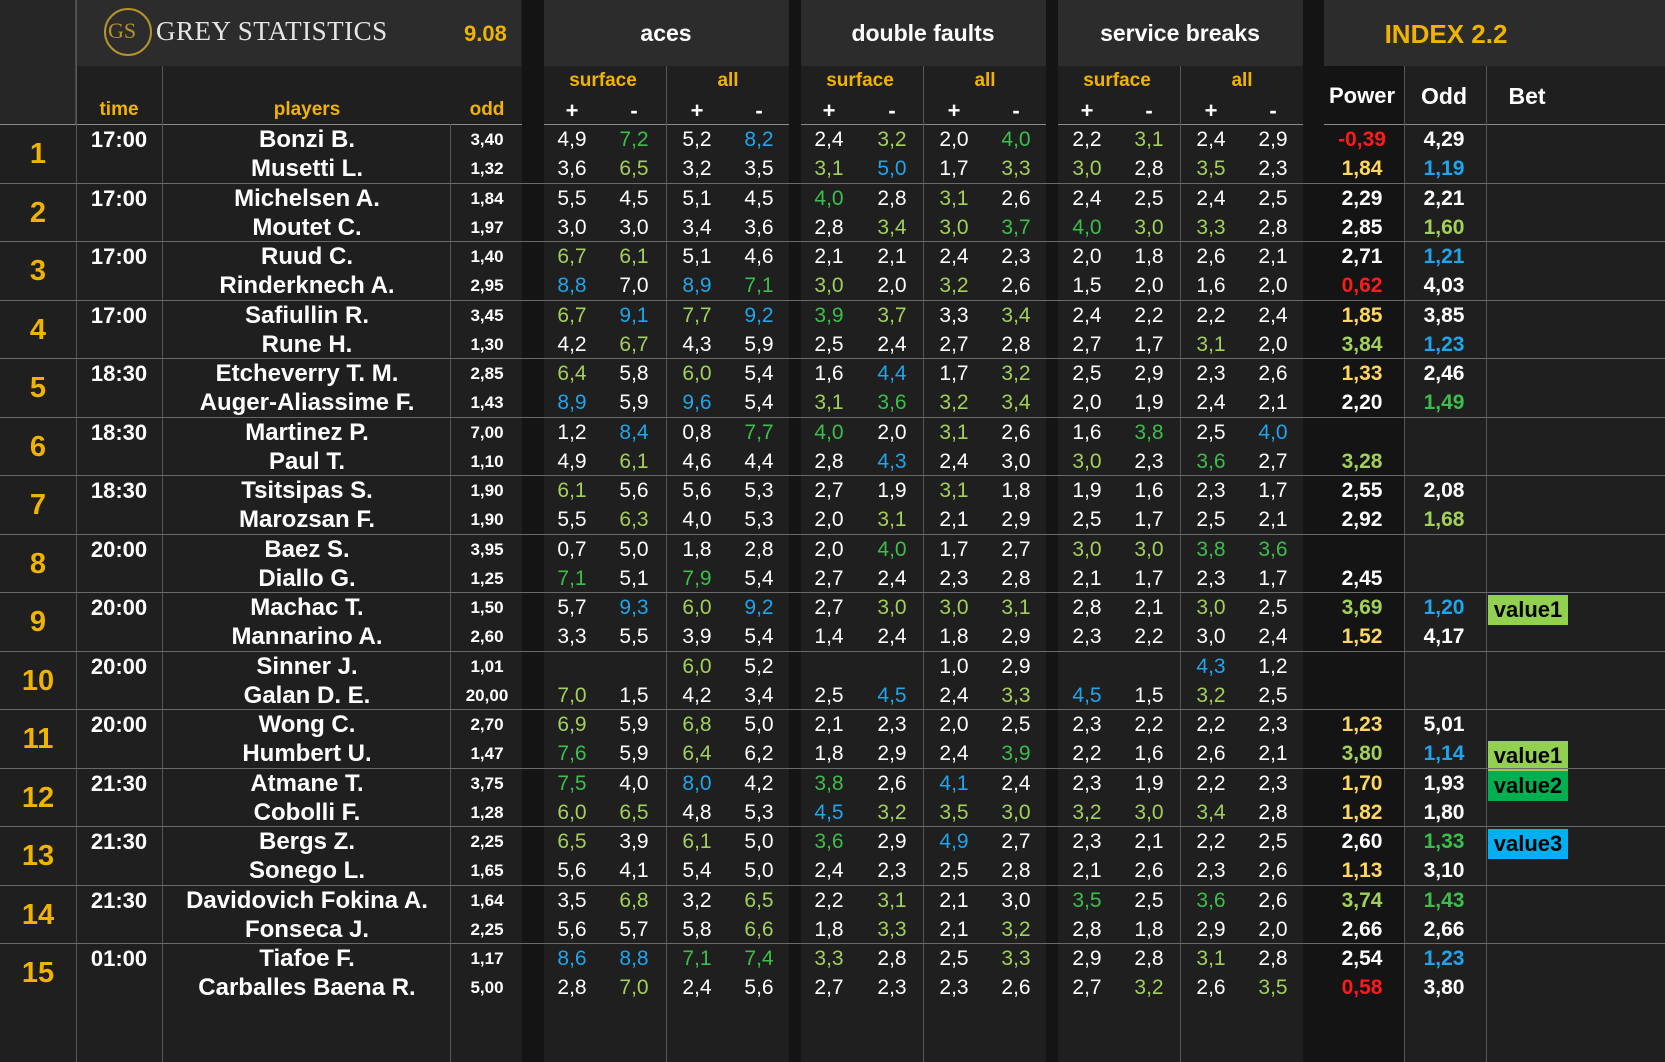  Describe the element at coordinates (1444, 285) in the screenshot. I see `index-odd-value: 4,03` at that location.